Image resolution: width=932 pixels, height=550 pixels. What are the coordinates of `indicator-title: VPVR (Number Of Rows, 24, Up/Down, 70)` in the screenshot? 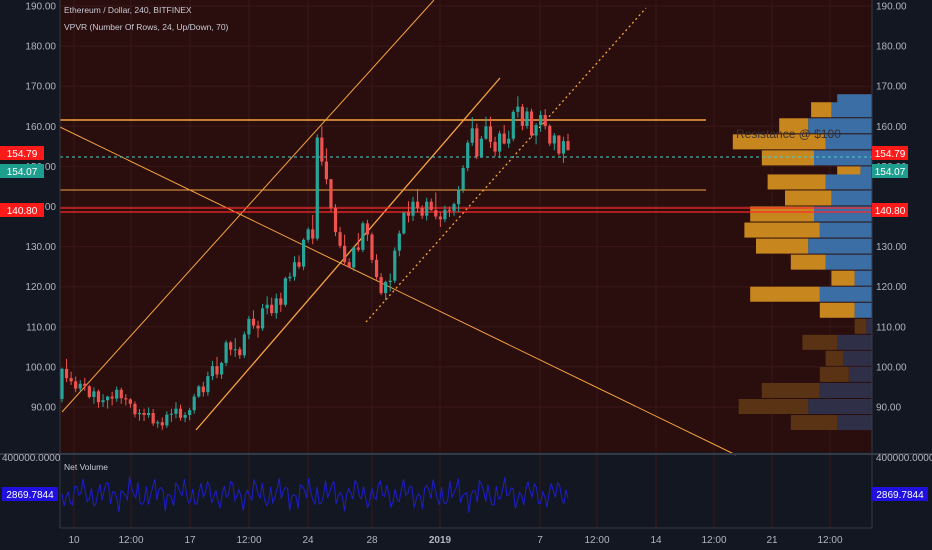 It's located at (146, 27).